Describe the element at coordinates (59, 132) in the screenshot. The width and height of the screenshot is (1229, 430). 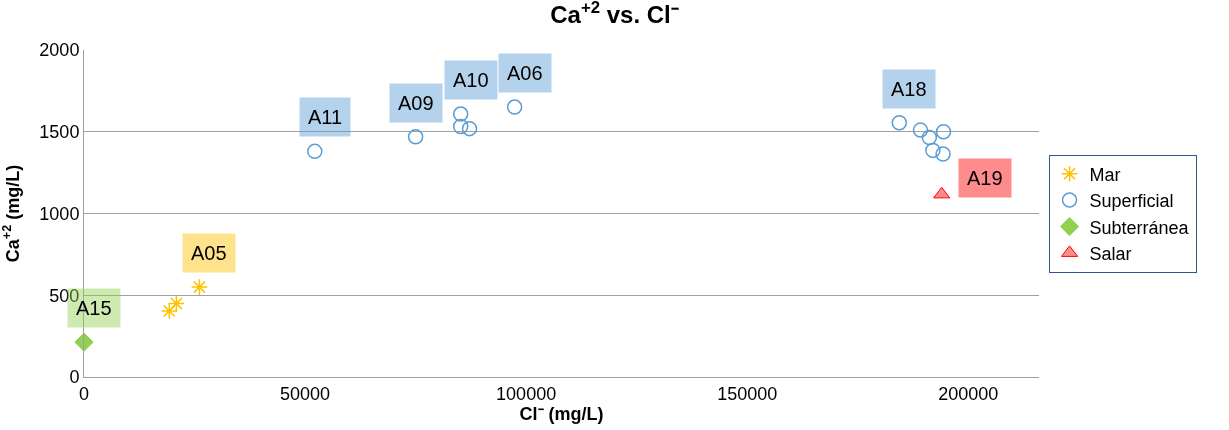
I see `y-tick-label: 1500` at that location.